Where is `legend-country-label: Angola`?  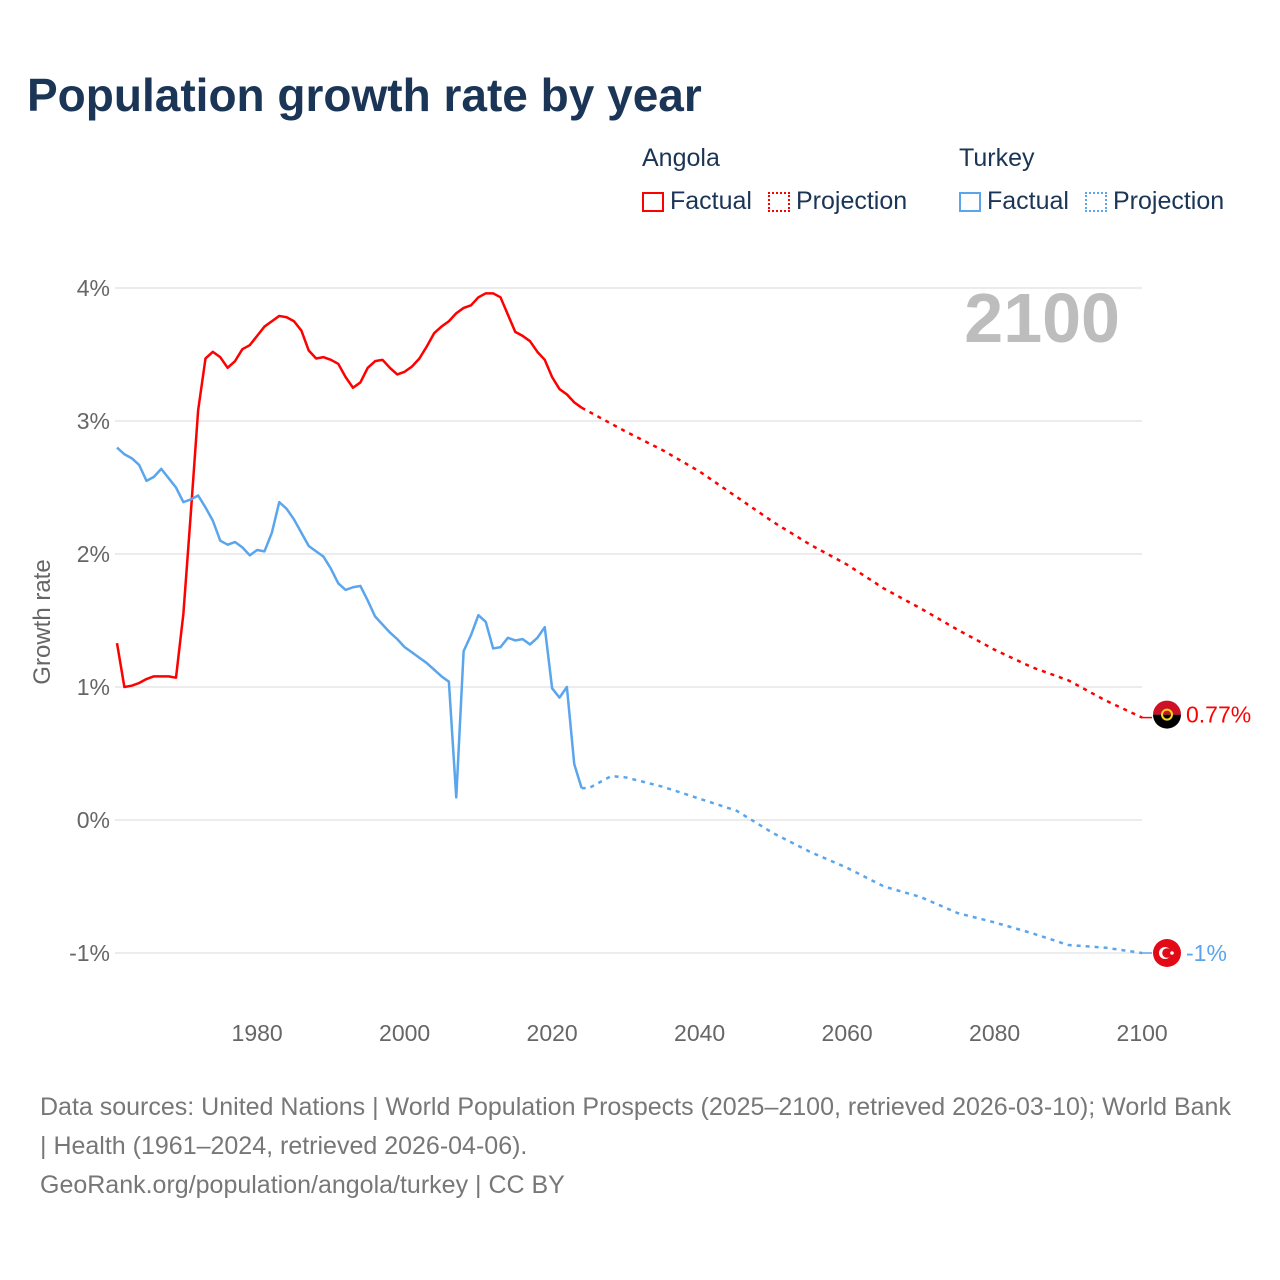 legend-country-label: Angola is located at coordinates (681, 158).